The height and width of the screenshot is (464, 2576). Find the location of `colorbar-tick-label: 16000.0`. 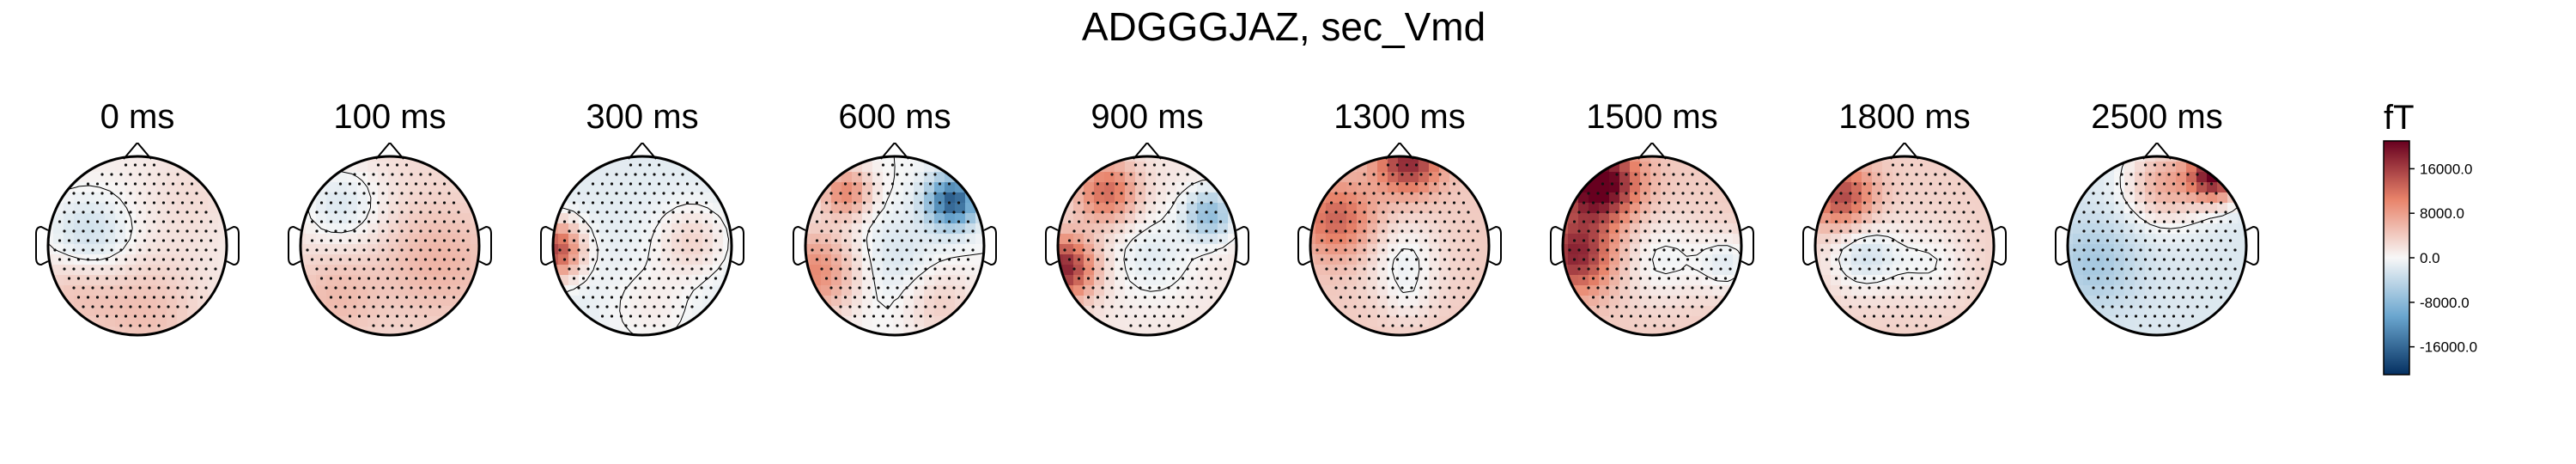

colorbar-tick-label: 16000.0 is located at coordinates (2446, 169).